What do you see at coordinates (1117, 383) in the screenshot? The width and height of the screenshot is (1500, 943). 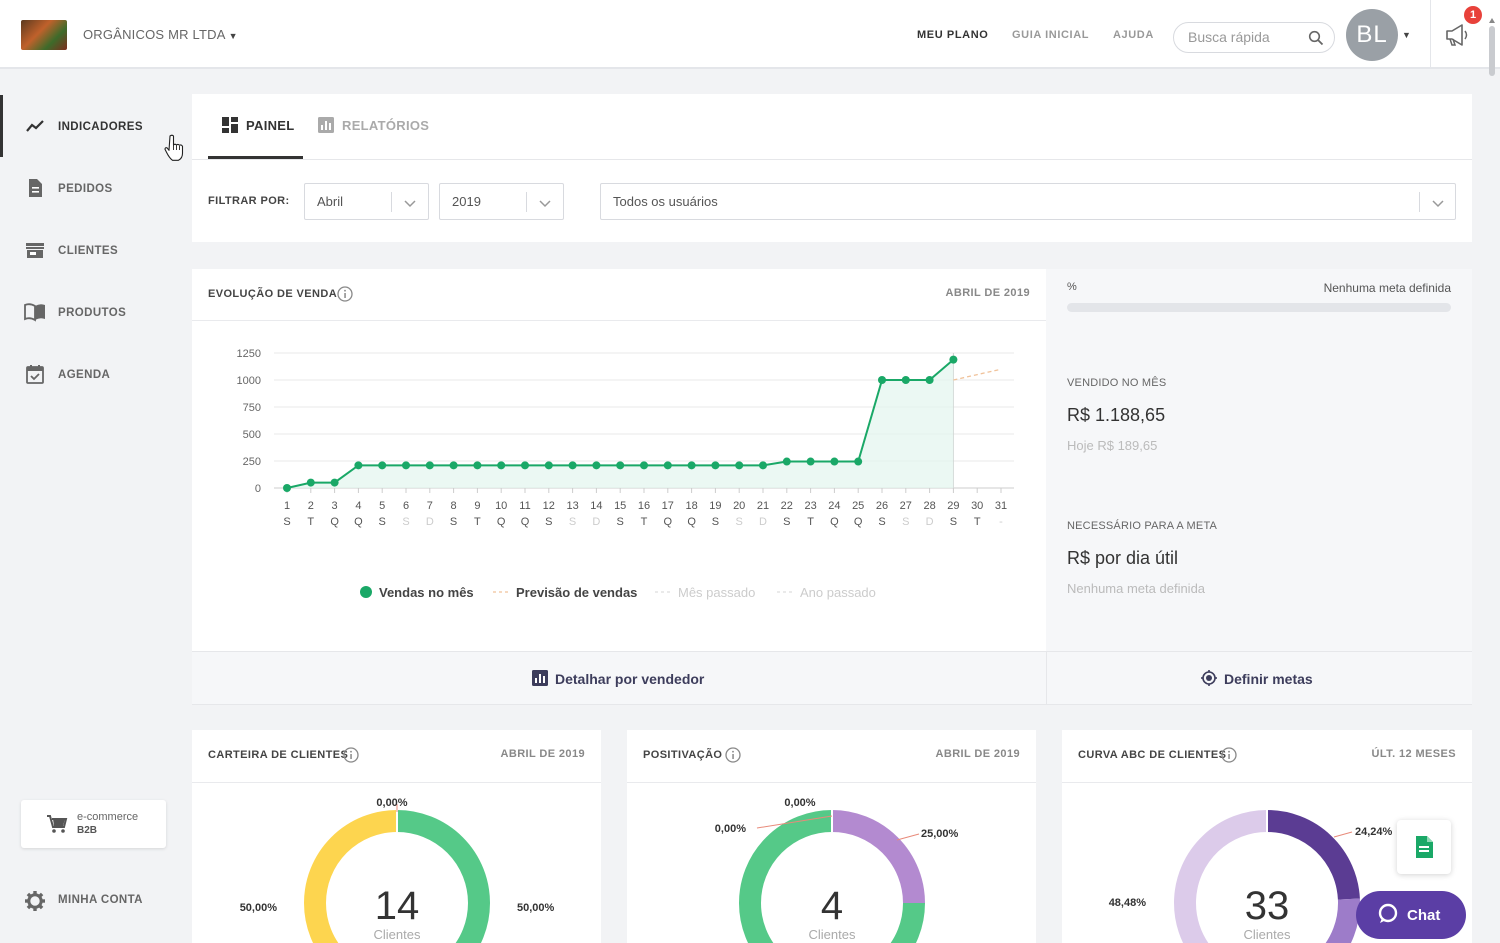 I see `sold-label: VENDIDO NO MÊS` at bounding box center [1117, 383].